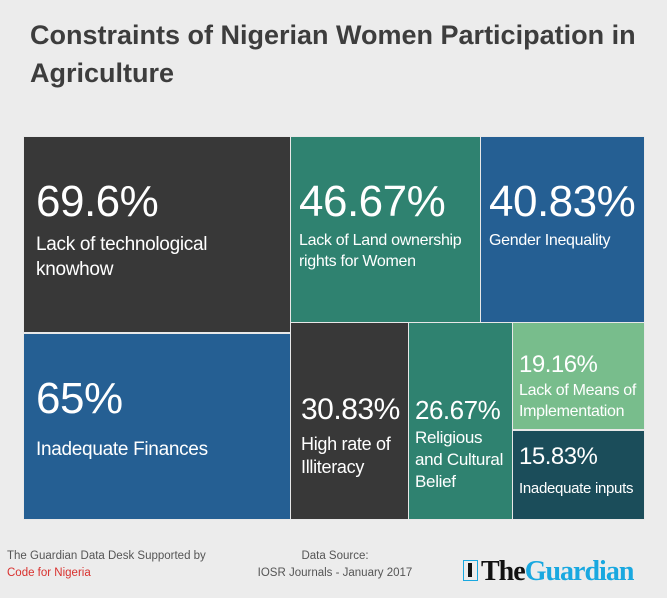  What do you see at coordinates (458, 410) in the screenshot?
I see `cell-value: 26.67%` at bounding box center [458, 410].